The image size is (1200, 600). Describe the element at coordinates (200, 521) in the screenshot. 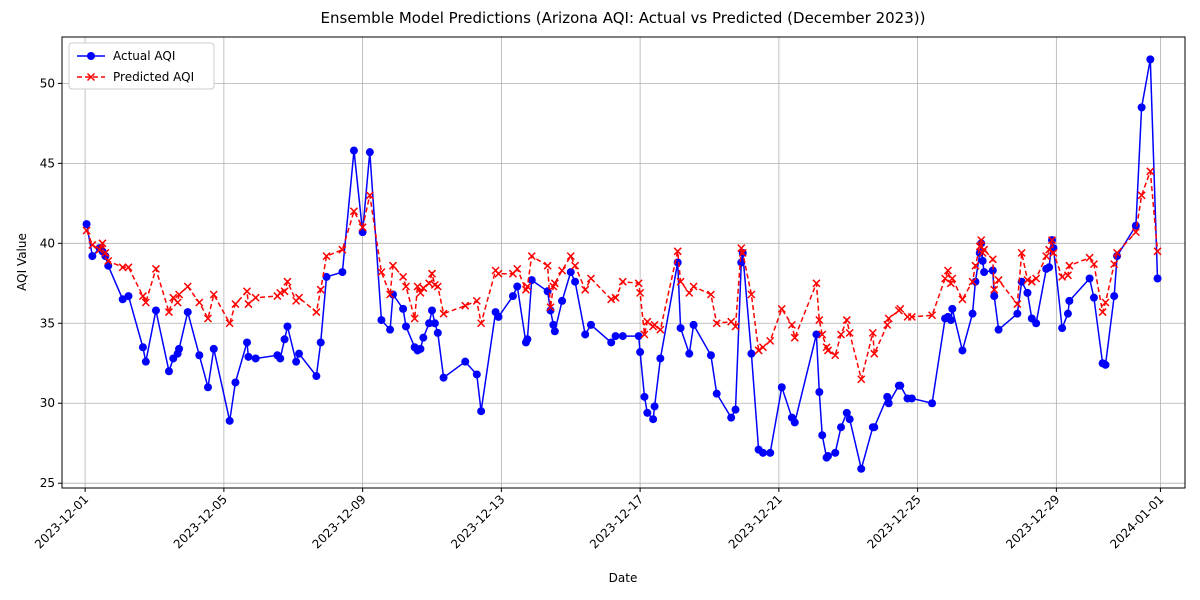

I see `x-tick-label: 2023-12-05` at that location.